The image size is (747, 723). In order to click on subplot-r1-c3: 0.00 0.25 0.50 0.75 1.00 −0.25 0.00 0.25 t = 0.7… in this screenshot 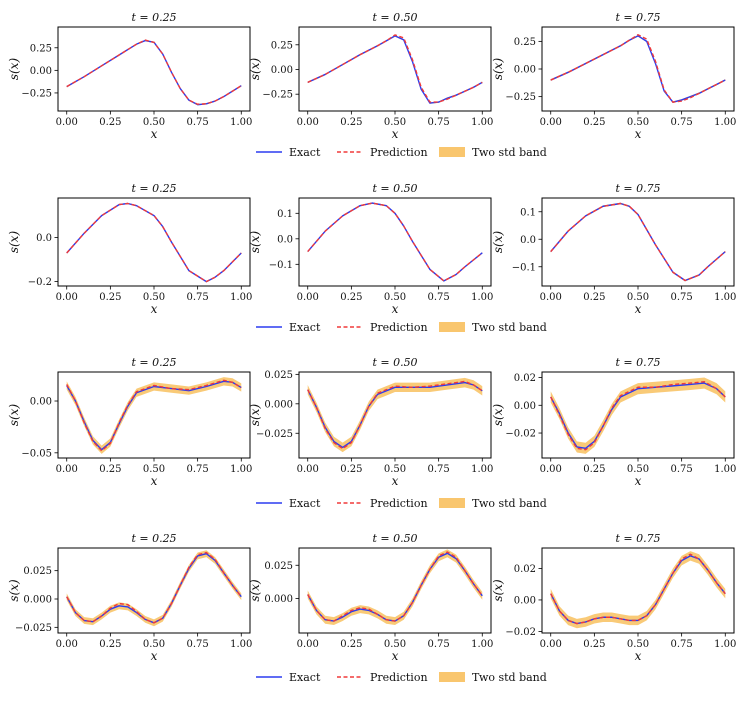, I will do `click(613, 76)`.